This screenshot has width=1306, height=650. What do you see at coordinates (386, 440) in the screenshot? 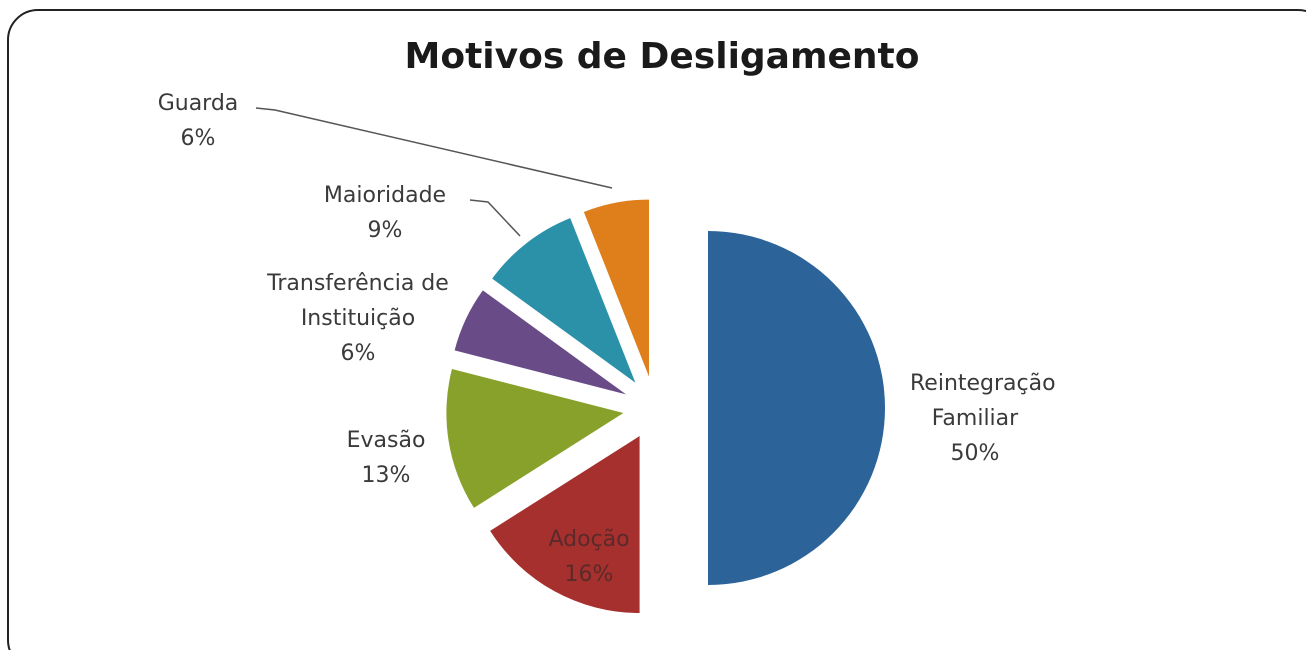
I see `slice-label: Evasão` at bounding box center [386, 440].